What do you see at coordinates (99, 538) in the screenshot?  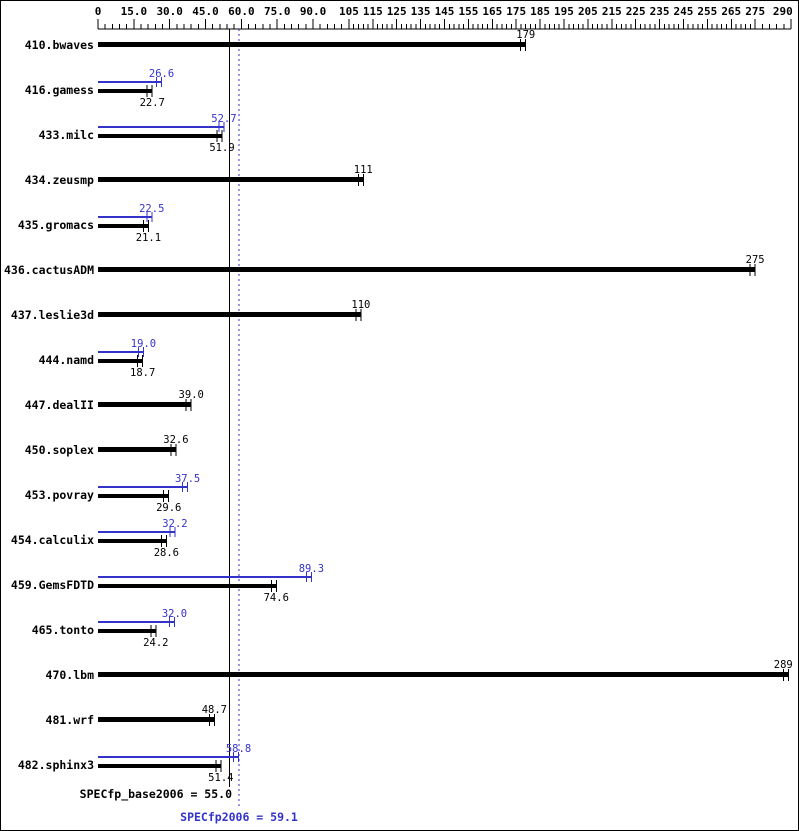 I see `benchmark-row-454.calculix: 454.calculix 32.2 28.6` at bounding box center [99, 538].